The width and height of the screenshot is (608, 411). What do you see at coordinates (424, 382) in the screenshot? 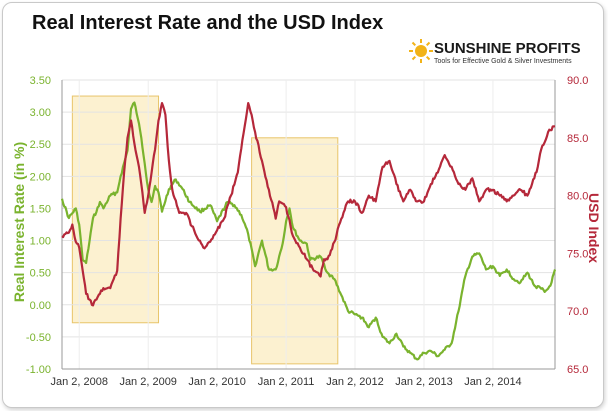
I see `x-tick-label: Jan 2, 2013` at bounding box center [424, 382].